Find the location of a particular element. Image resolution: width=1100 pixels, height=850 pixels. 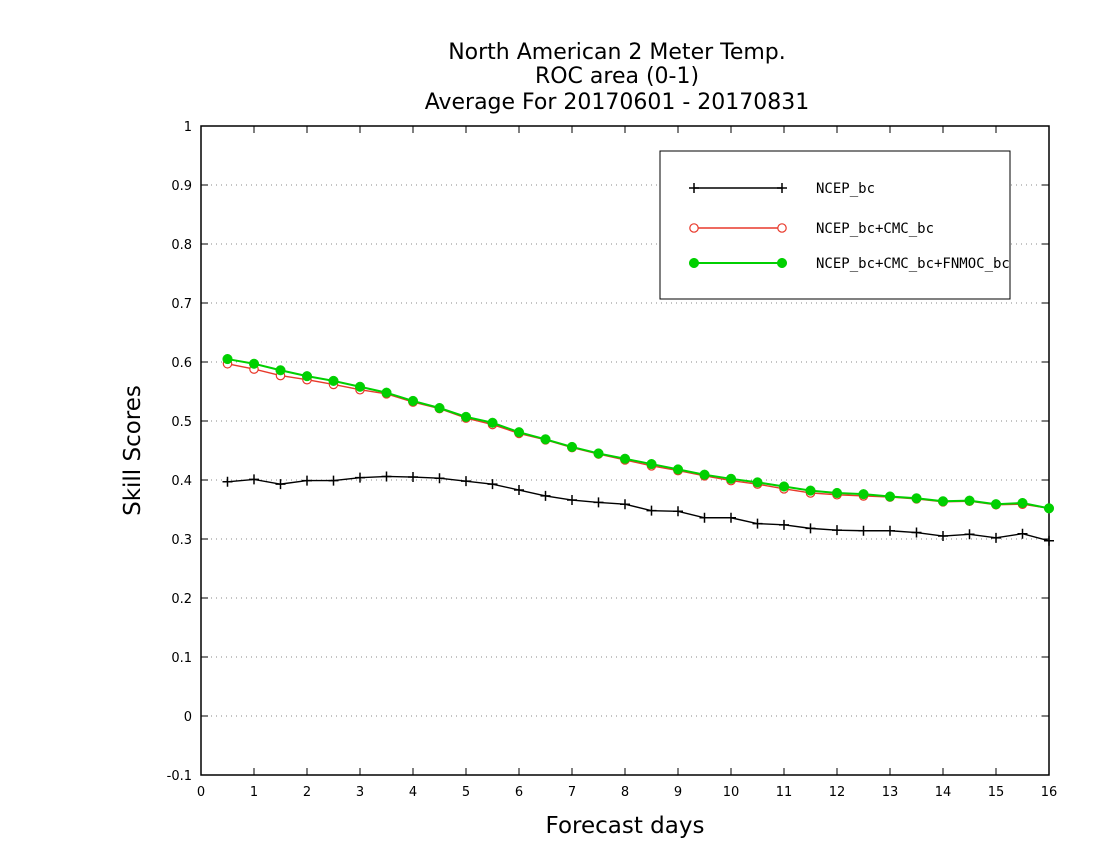

x-tick-label: 4 is located at coordinates (413, 792).